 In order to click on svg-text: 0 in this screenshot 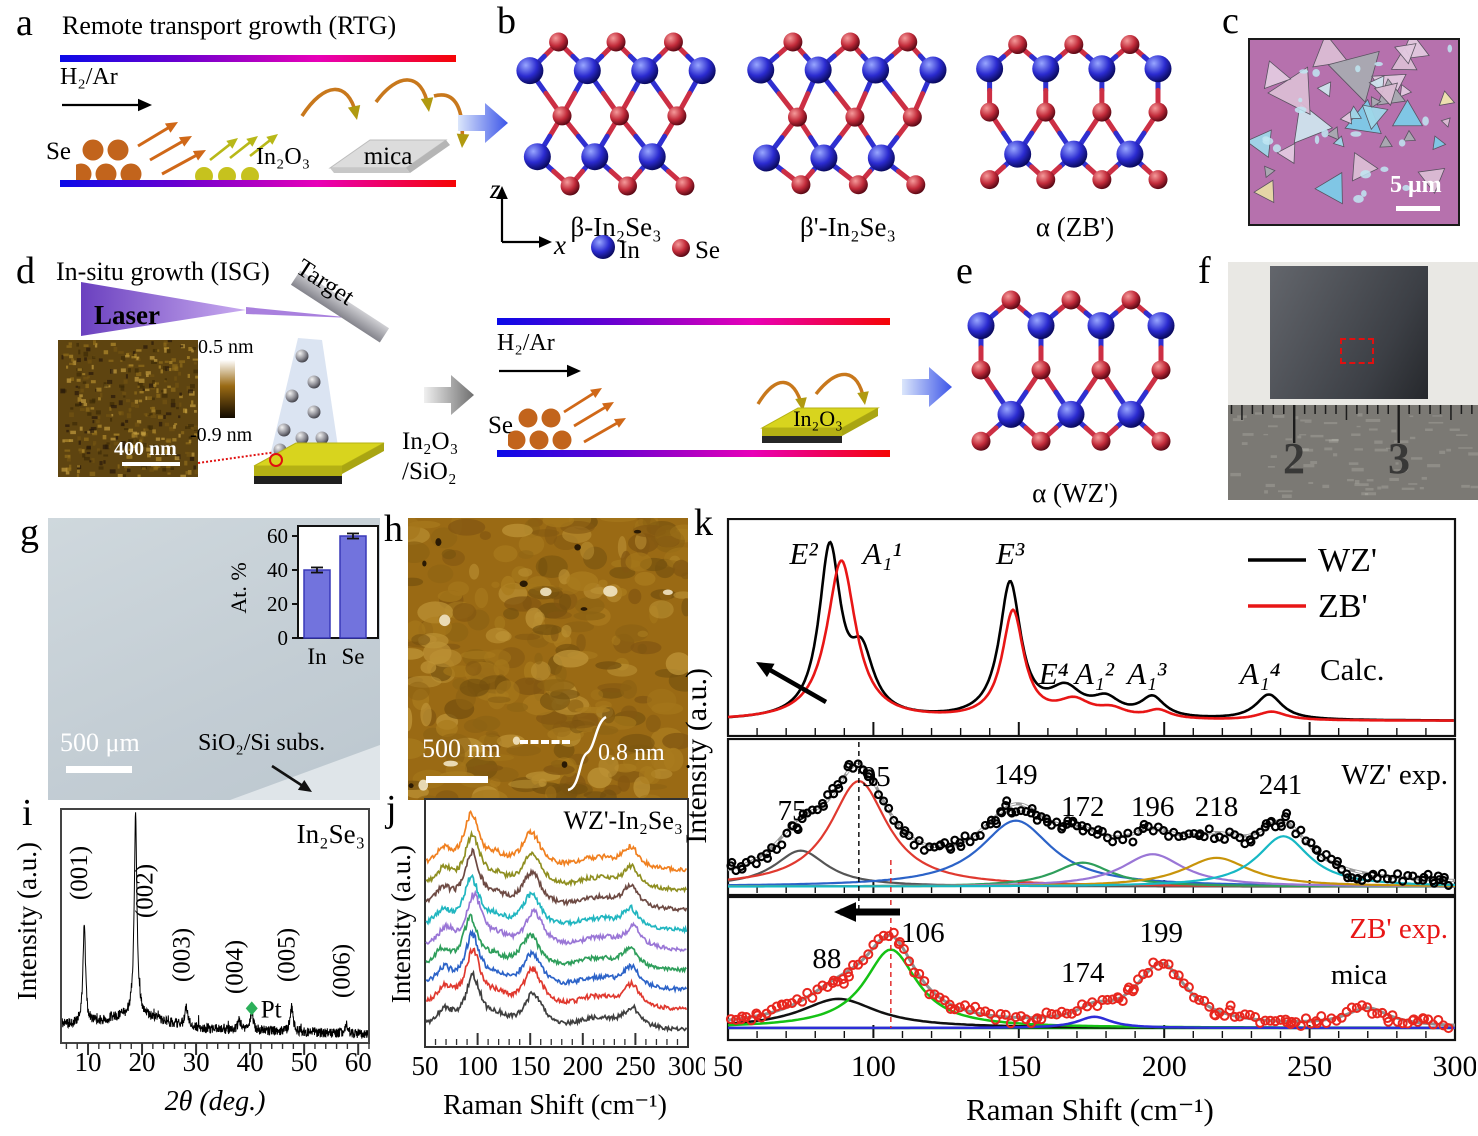, I will do `click(283, 638)`.